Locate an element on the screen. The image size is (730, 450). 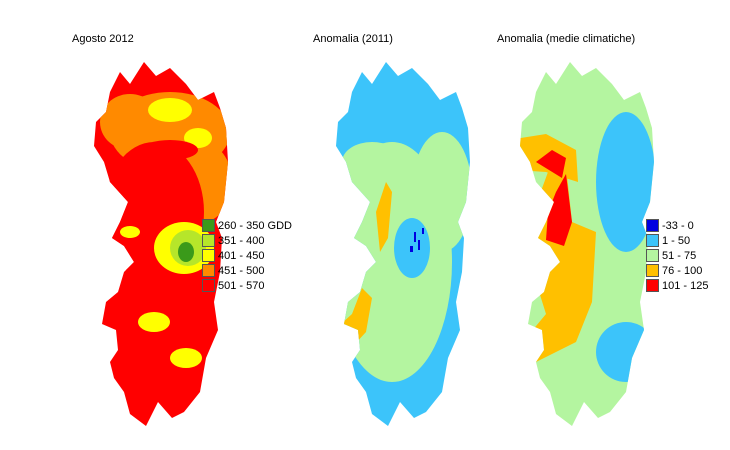
legend-label: 501 - 570 is located at coordinates (241, 285).